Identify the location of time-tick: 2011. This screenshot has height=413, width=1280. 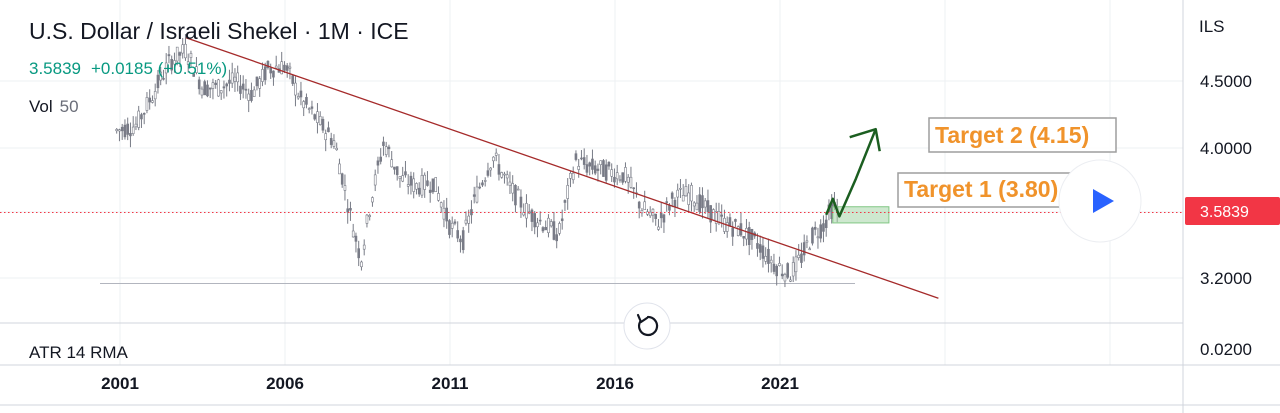
(450, 383).